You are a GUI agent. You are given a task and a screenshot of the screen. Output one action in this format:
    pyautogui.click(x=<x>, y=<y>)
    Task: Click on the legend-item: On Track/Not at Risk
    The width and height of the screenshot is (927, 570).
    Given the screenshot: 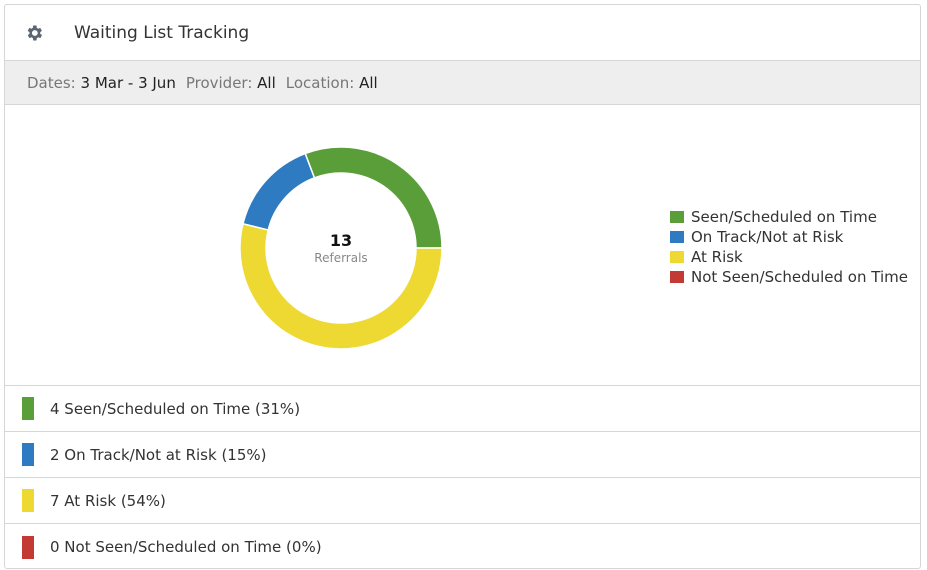 What is the action you would take?
    pyautogui.click(x=789, y=237)
    